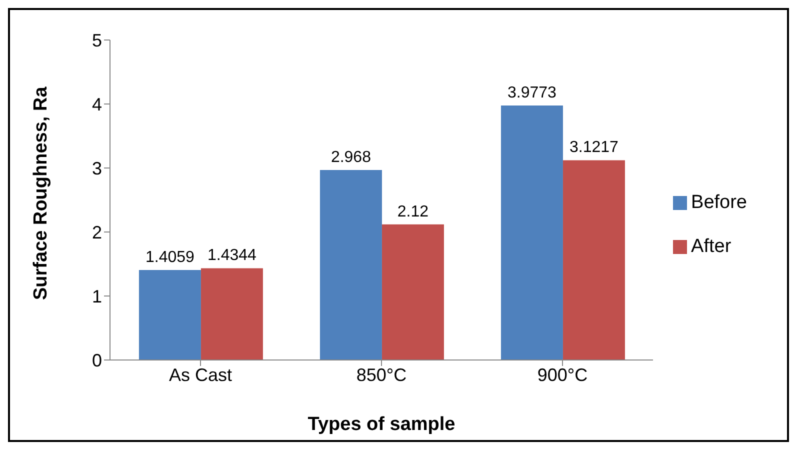  Describe the element at coordinates (97, 104) in the screenshot. I see `y-tick-label: 4` at that location.